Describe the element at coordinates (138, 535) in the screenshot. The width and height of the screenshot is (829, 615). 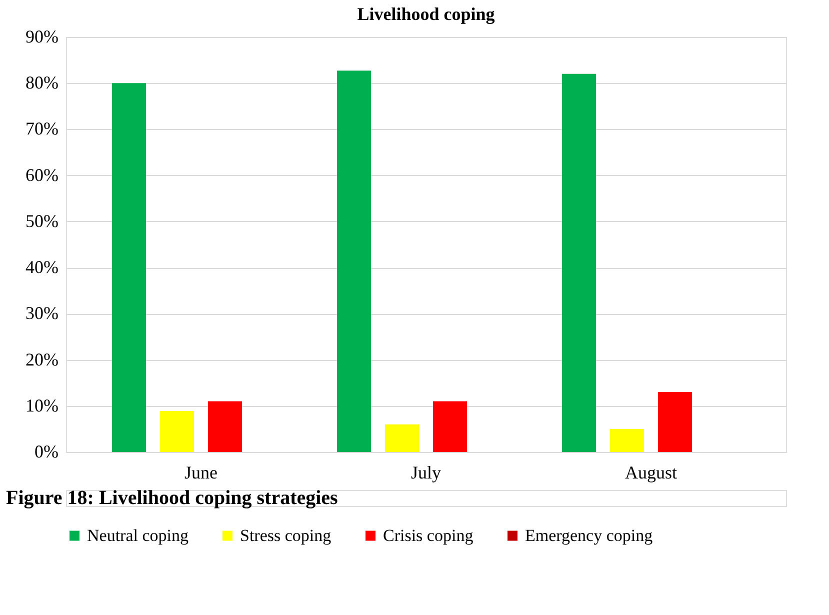
I see `legend-label: Neutral coping` at that location.